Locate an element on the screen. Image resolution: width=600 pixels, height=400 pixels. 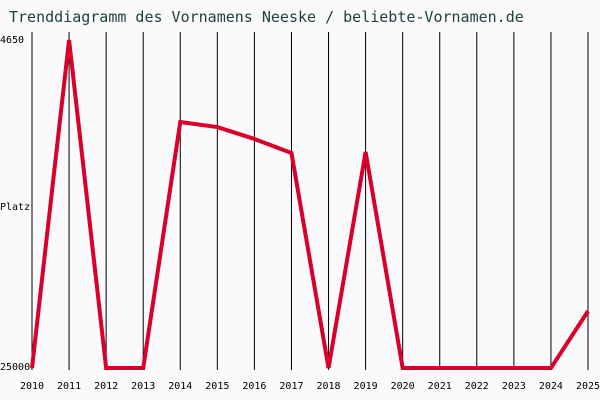
x-axis-label: 2014 is located at coordinates (180, 386).